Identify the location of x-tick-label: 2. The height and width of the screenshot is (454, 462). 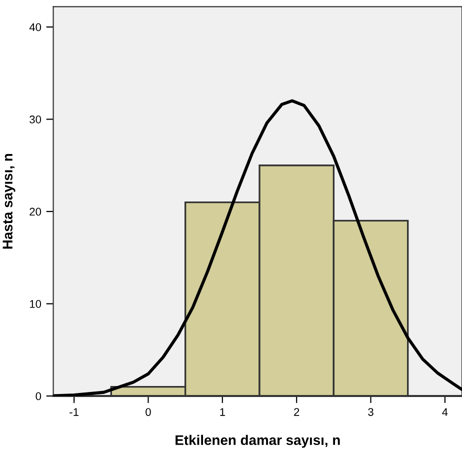
(297, 412).